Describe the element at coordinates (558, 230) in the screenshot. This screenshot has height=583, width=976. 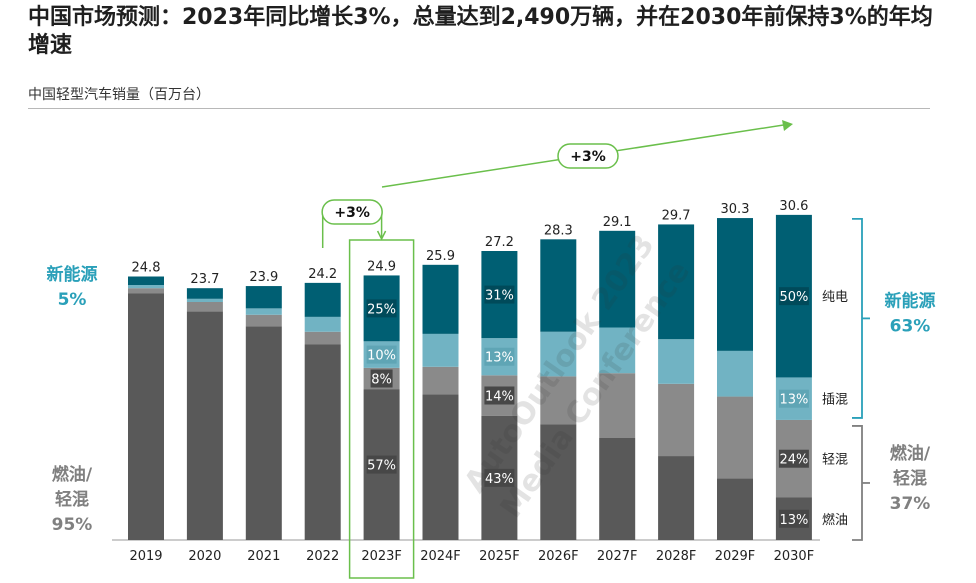
I see `total-label-2026F: 28.3` at that location.